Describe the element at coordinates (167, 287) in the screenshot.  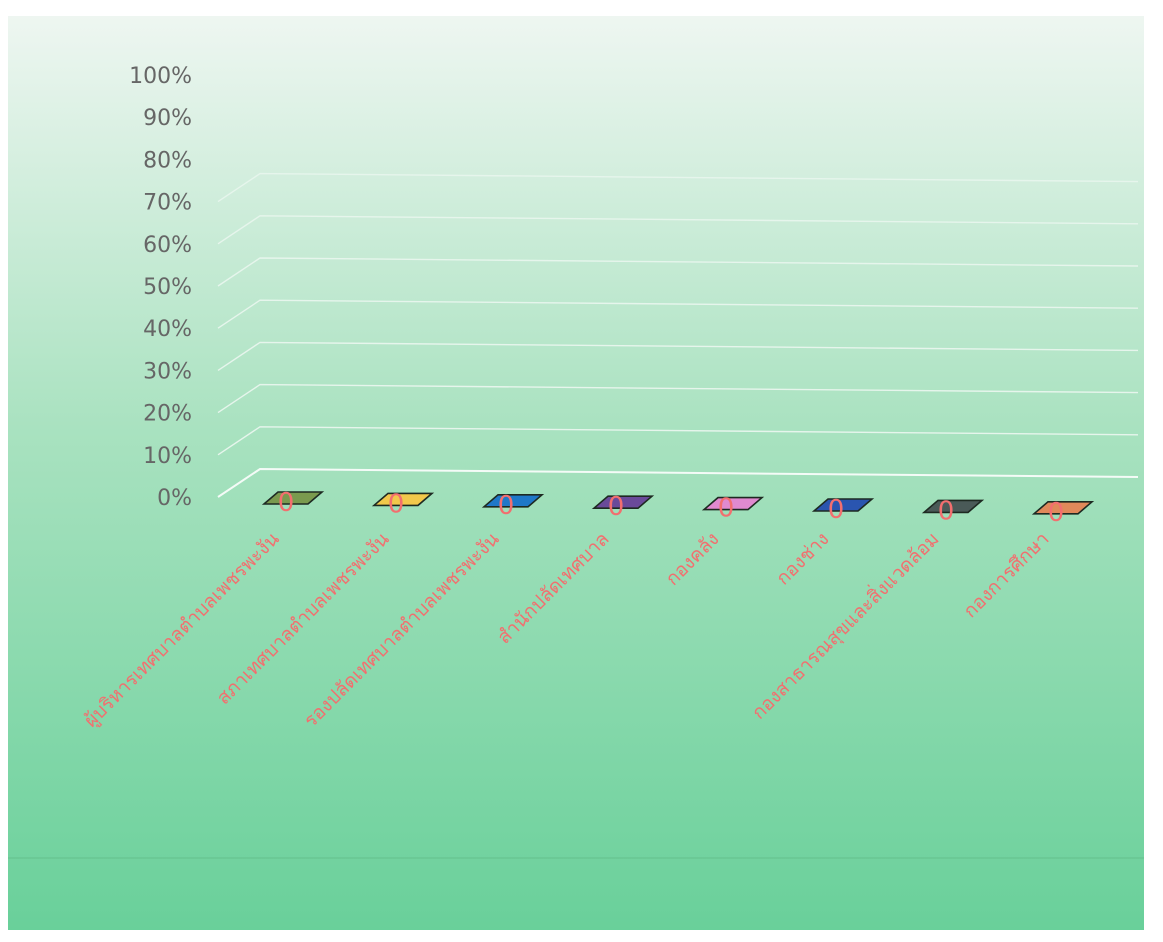
I see `y-tick-label: 50%` at that location.